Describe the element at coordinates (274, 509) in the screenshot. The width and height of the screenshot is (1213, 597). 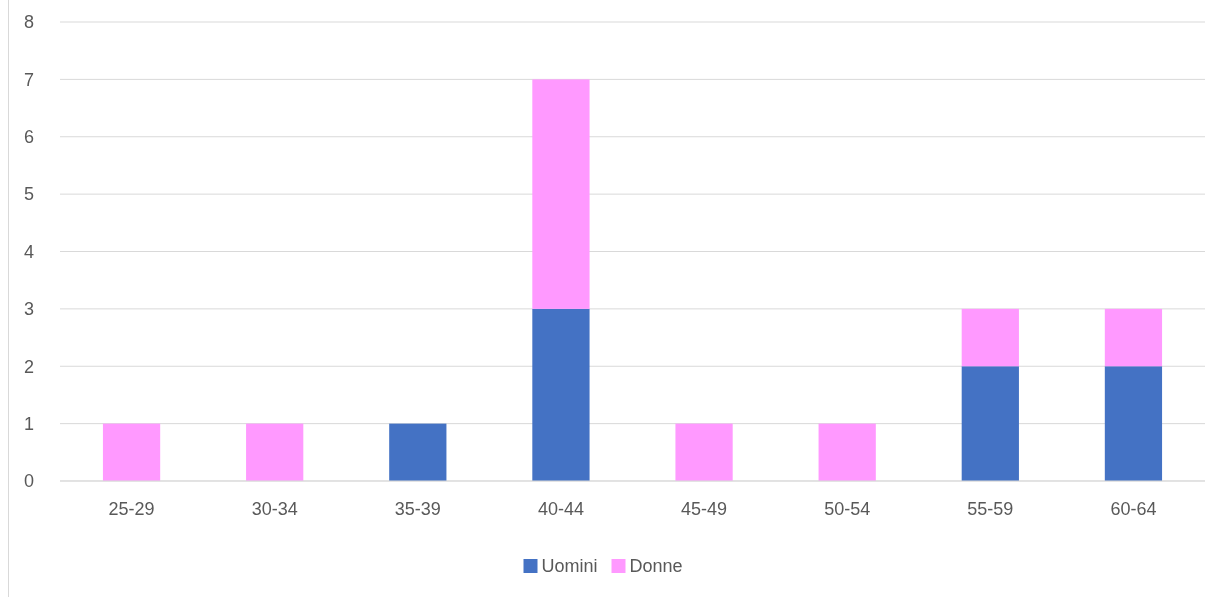
I see `x-tick-label: 30-34` at that location.